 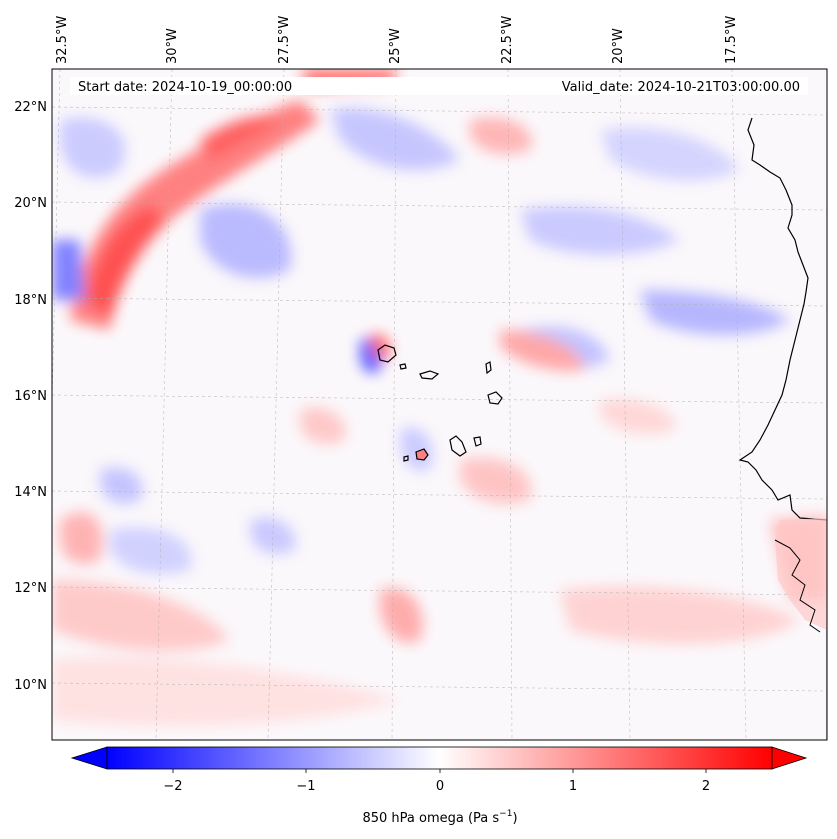 I want to click on island-sao-vicente, so click(x=403, y=366).